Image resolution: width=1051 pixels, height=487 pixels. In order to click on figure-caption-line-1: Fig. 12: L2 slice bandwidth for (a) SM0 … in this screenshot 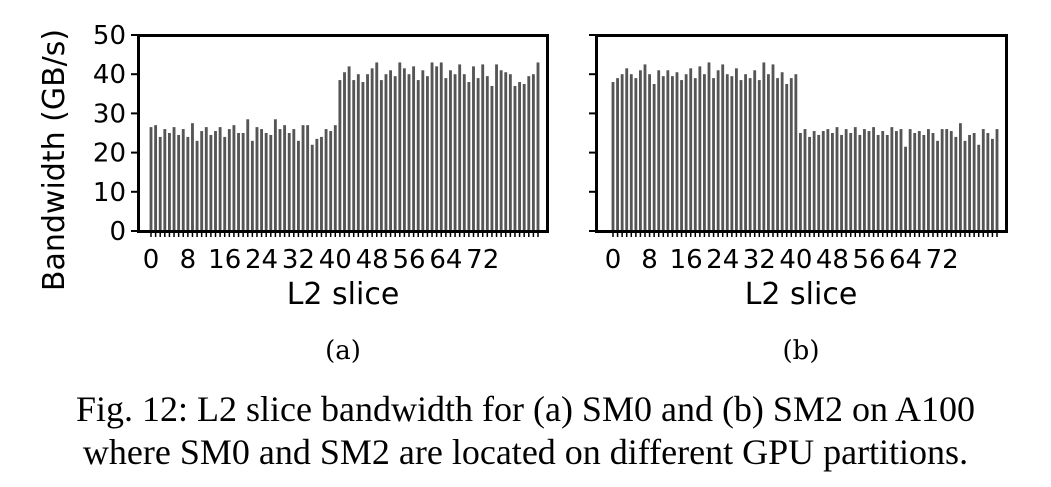, I will do `click(525, 409)`.